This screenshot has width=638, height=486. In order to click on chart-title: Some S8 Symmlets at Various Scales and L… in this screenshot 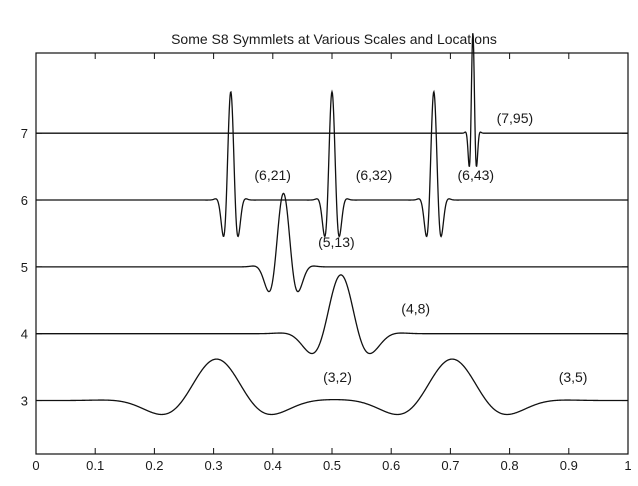, I will do `click(334, 39)`.